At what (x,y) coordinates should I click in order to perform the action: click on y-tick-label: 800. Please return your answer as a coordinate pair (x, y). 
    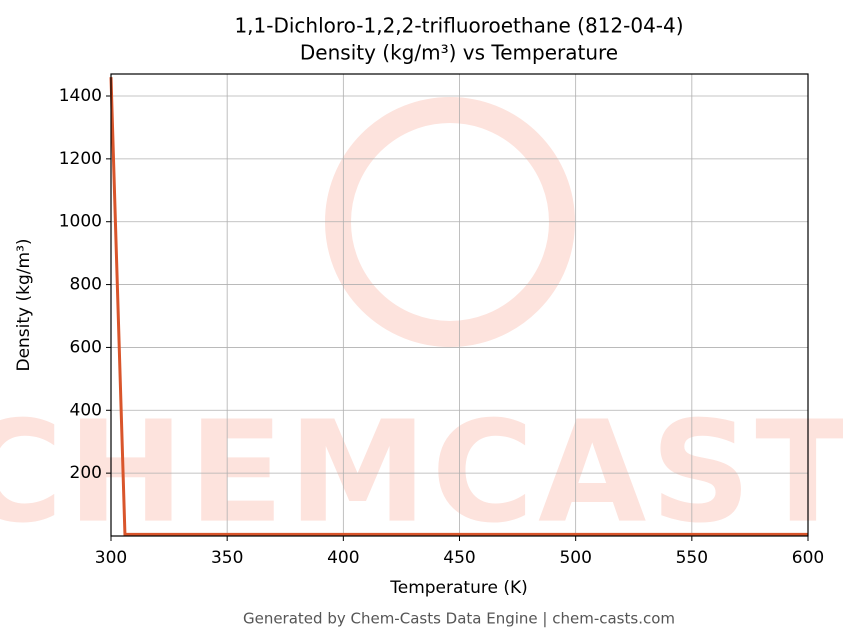
    Looking at the image, I should click on (86, 285).